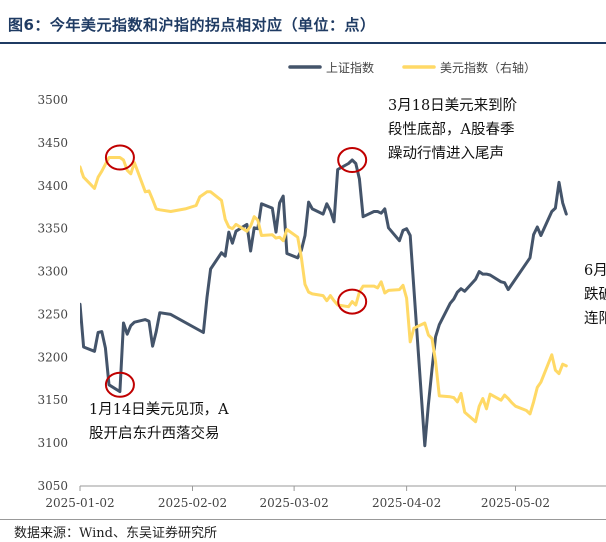  Describe the element at coordinates (52, 314) in the screenshot. I see `y-tick-label: 3250` at that location.